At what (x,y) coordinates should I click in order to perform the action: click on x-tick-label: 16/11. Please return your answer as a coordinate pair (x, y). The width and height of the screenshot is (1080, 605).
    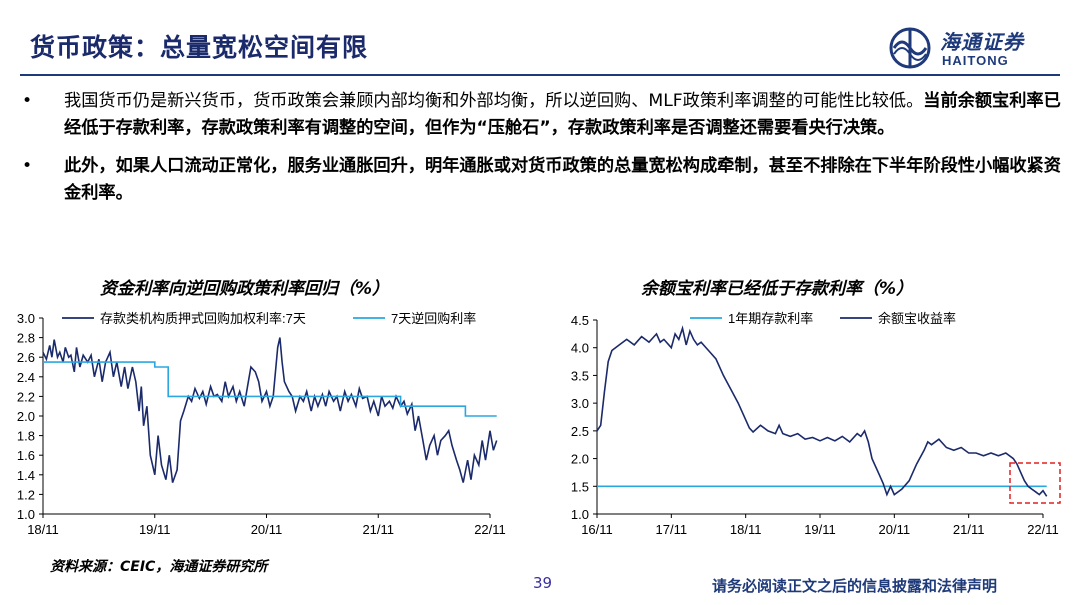
    Looking at the image, I should click on (597, 529).